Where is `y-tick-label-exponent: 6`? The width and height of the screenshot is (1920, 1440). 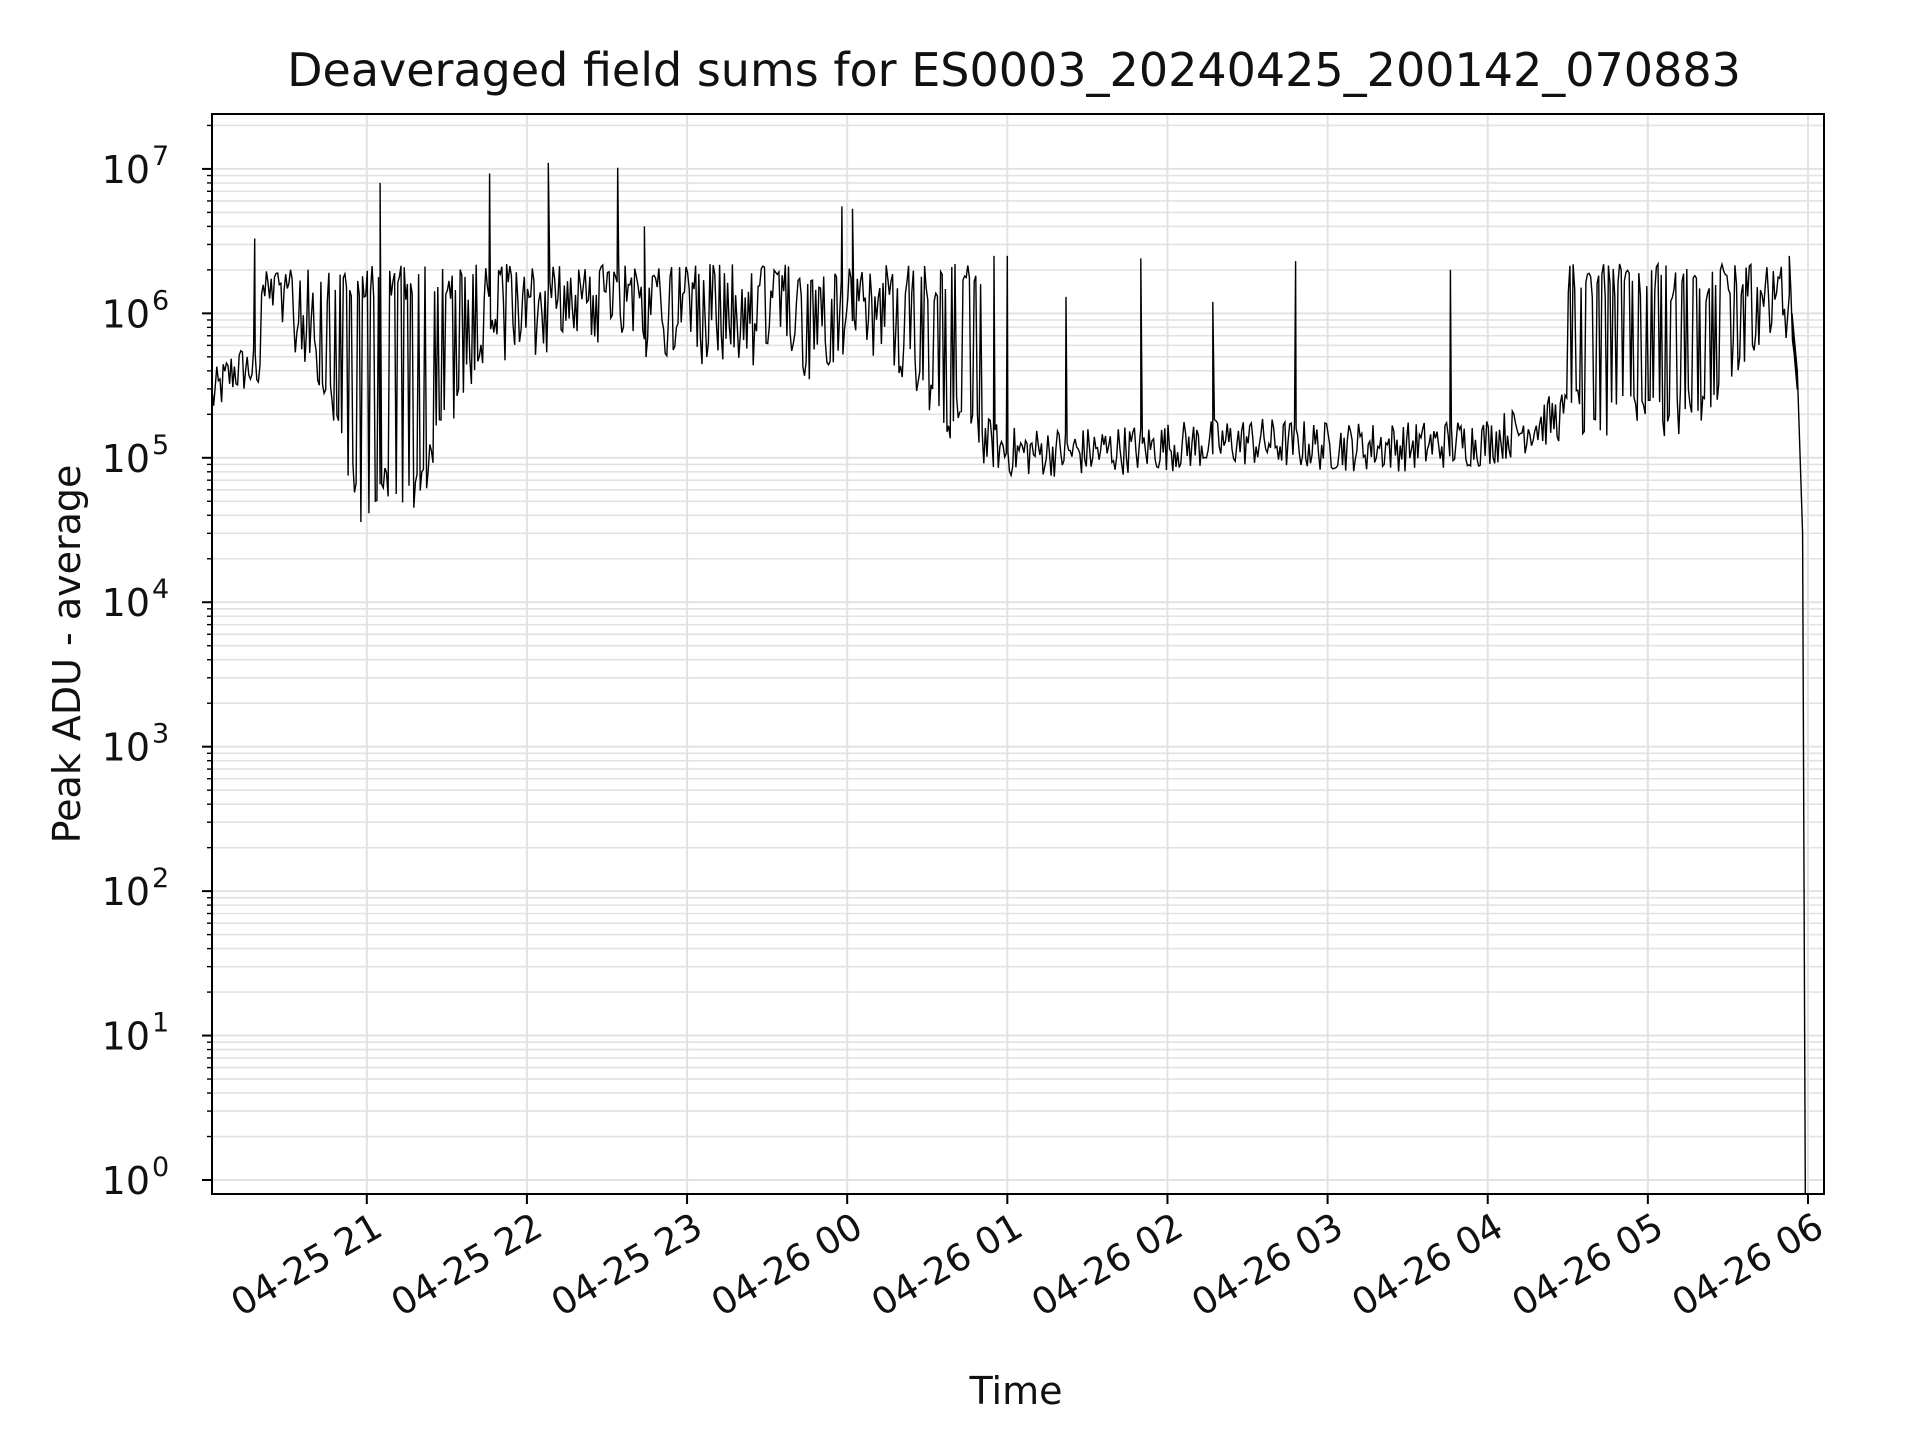 y-tick-label-exponent: 6 is located at coordinates (160, 300).